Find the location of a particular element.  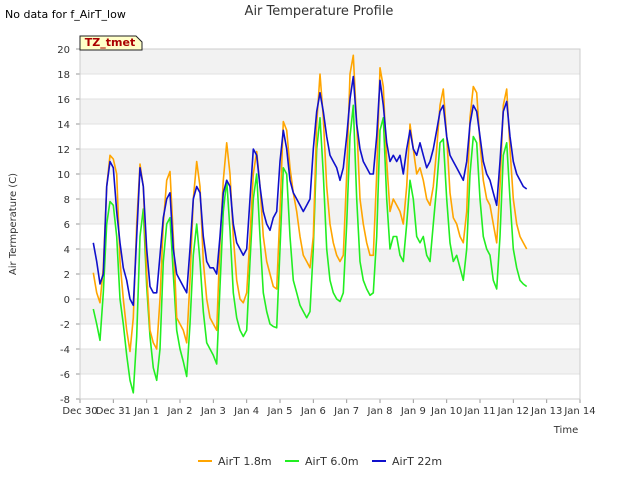

legend-label: AirT 22m is located at coordinates (417, 461).